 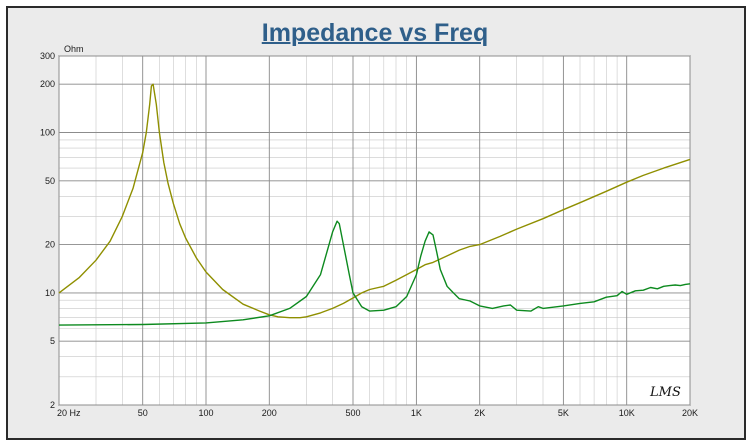 I want to click on y-axis-tick-labels: 2 5 10 20 50 100 200 300, so click(x=47, y=230).